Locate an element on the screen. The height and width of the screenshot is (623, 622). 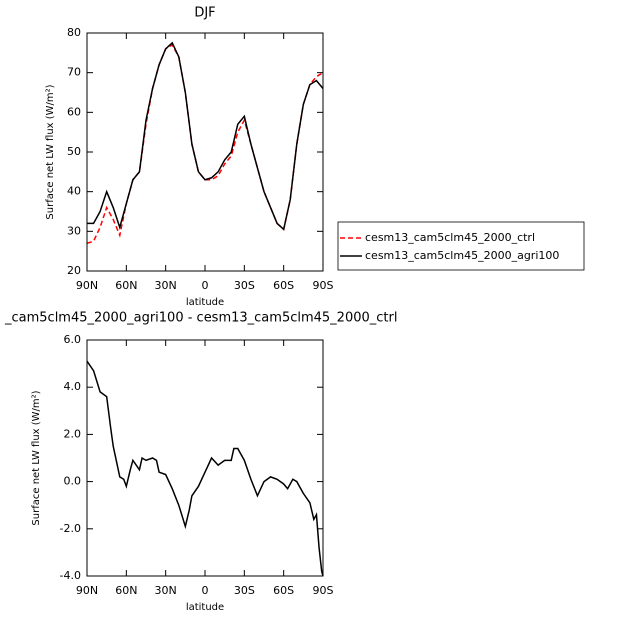
y-tick-label: 20 is located at coordinates (74, 270).